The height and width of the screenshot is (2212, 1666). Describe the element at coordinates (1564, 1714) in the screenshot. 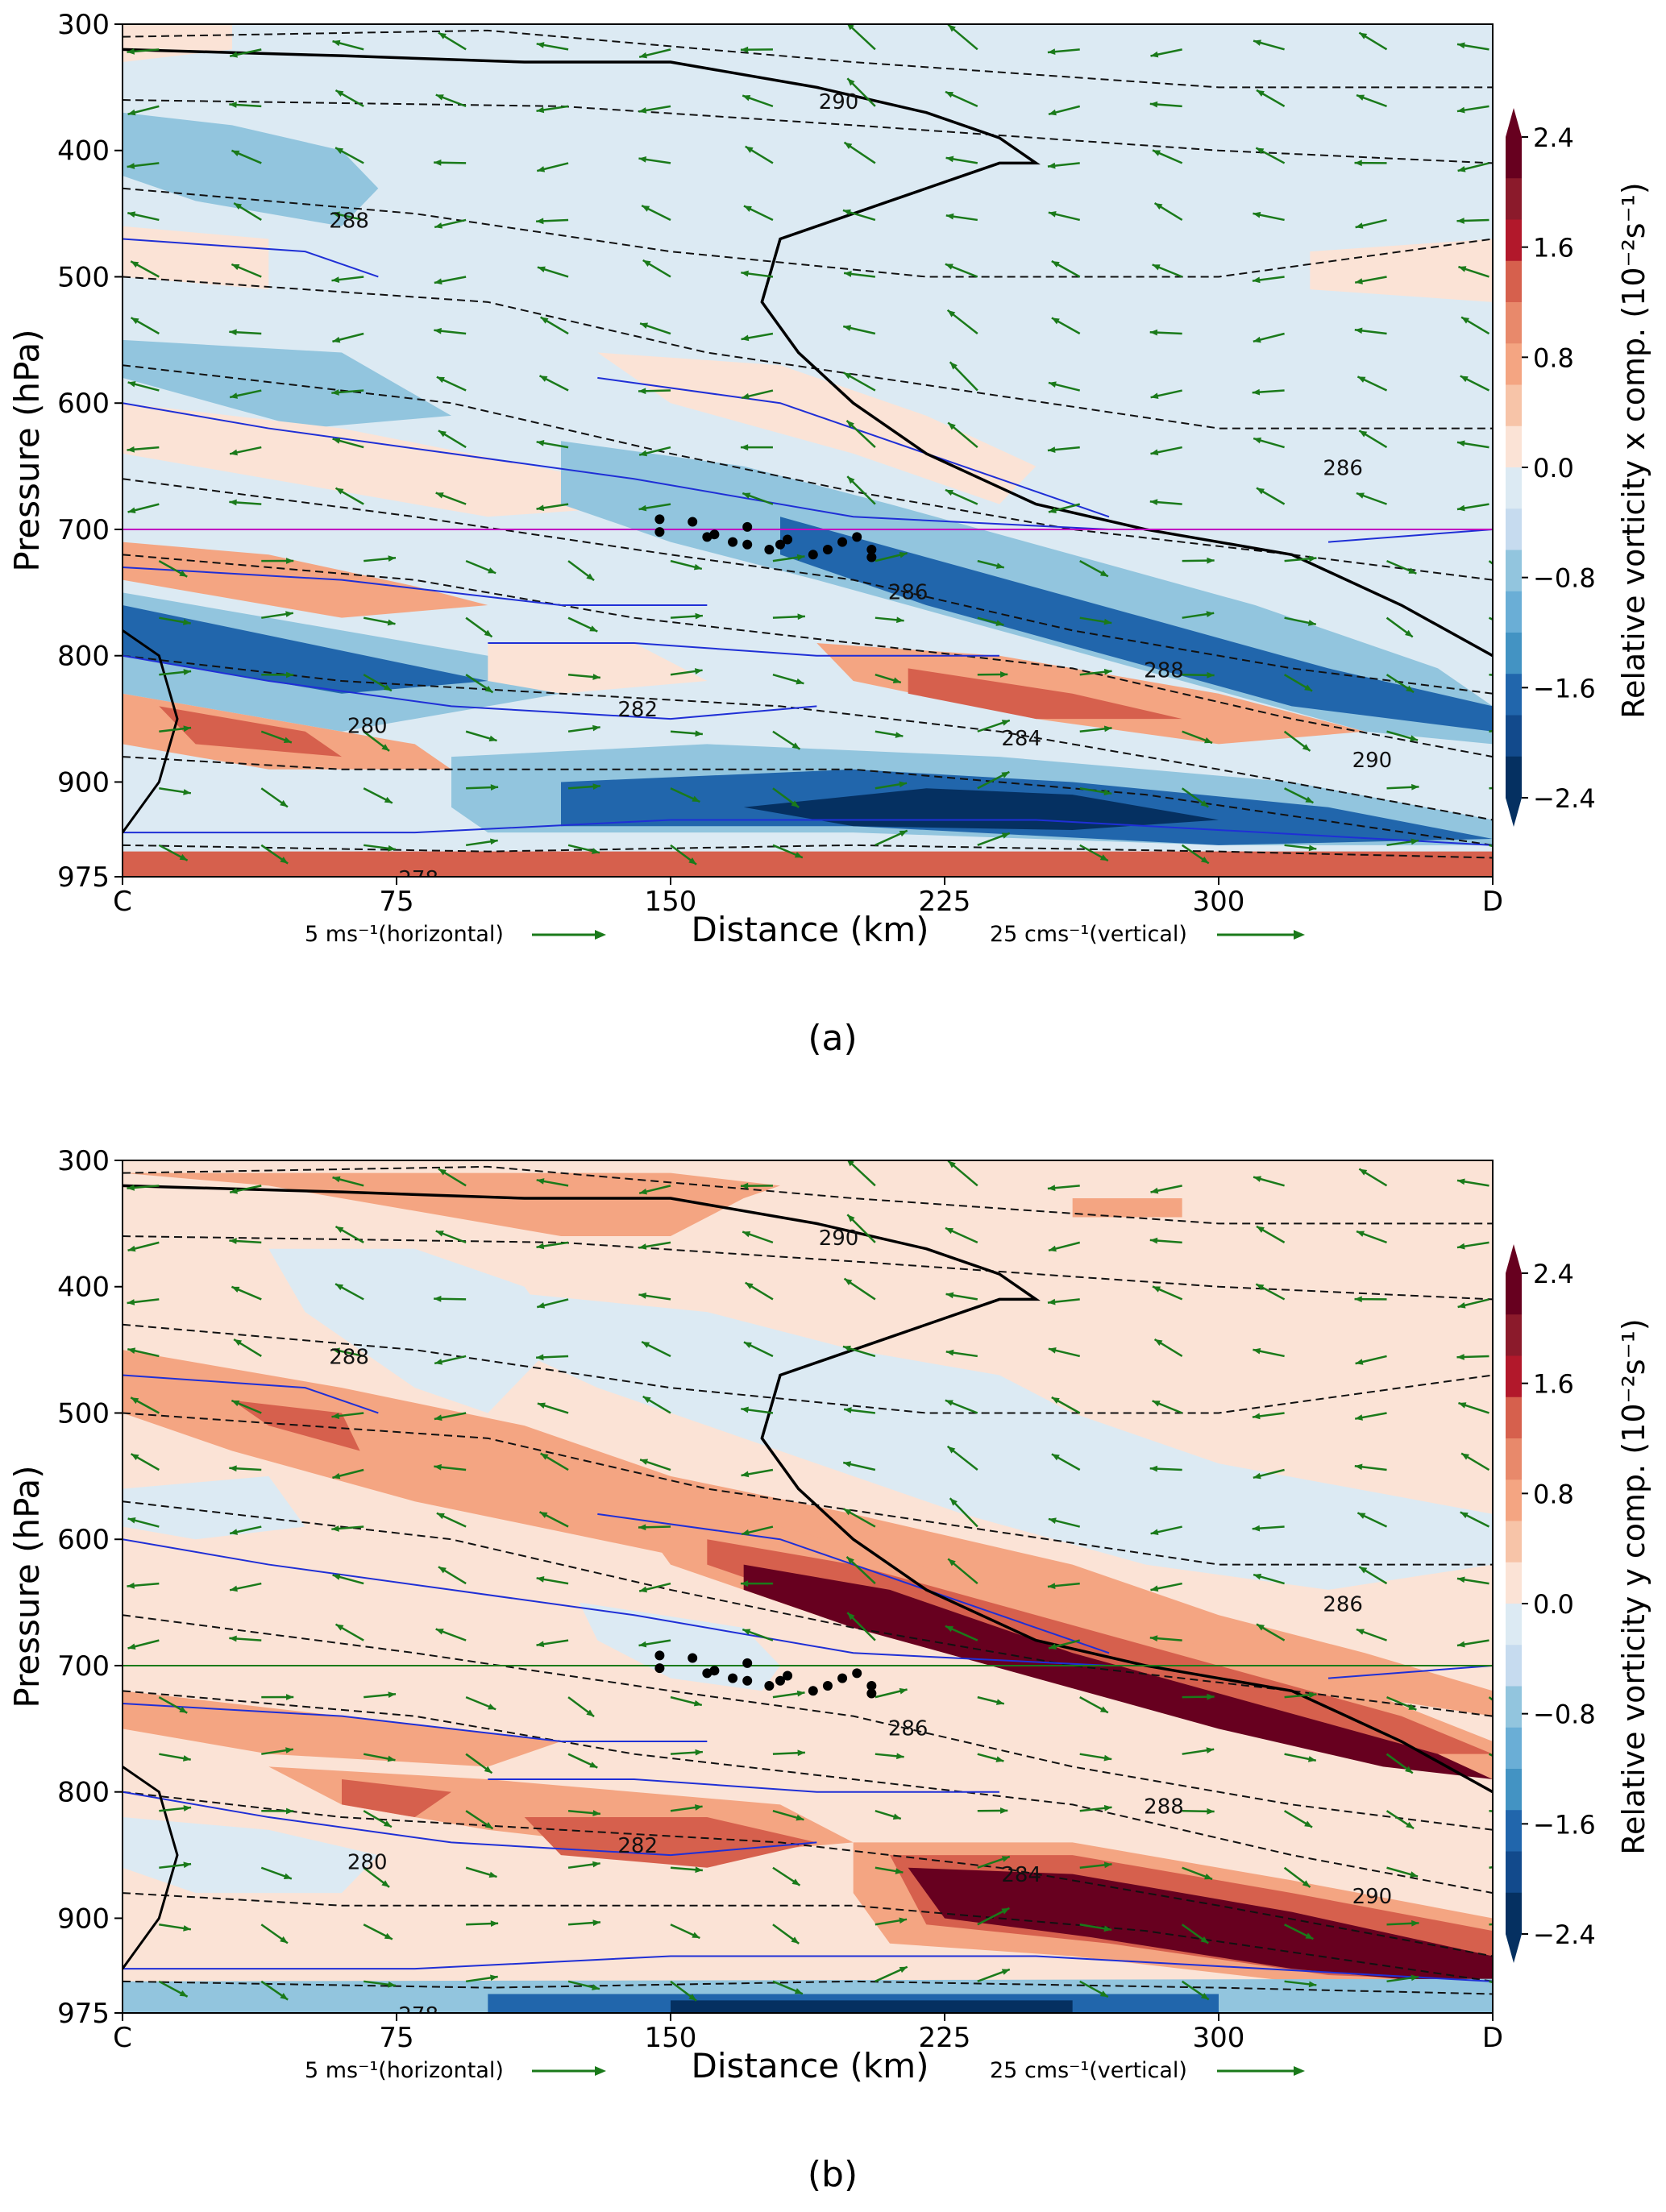

I see `colorbar-tick-label: −0.8` at that location.